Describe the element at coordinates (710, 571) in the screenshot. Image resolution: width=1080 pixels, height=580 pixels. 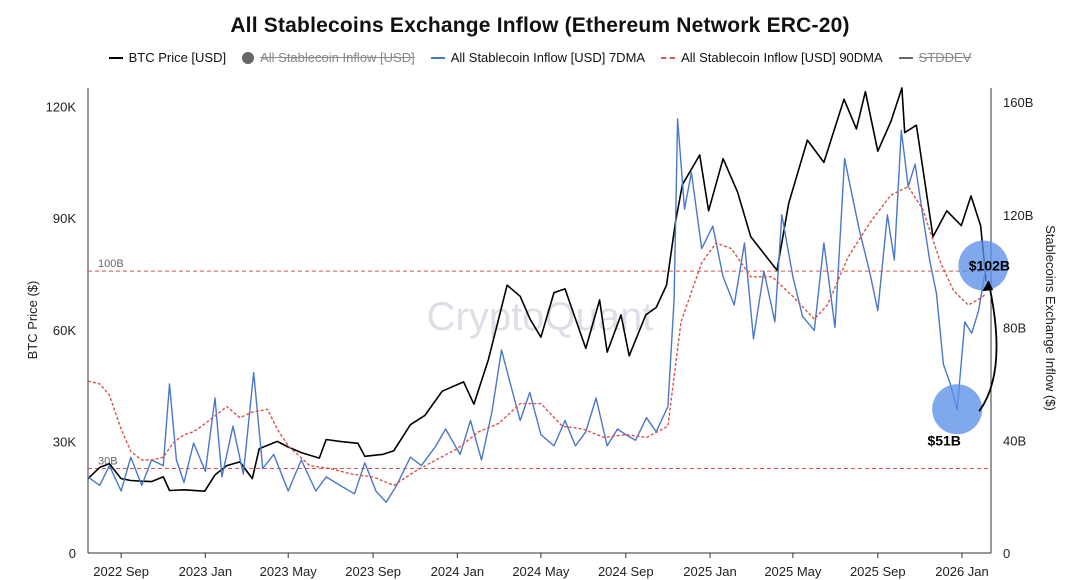
I see `x-tick-label: 2025 Jan` at that location.